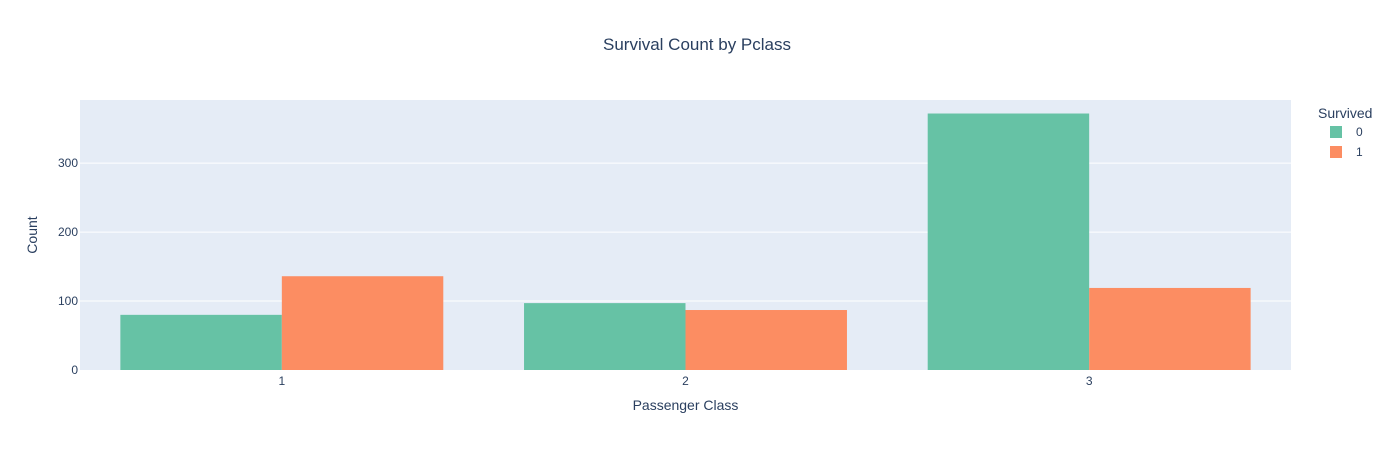 The image size is (1394, 450). What do you see at coordinates (68, 266) in the screenshot?
I see `y-tick-labels: 0 100 200 300` at bounding box center [68, 266].